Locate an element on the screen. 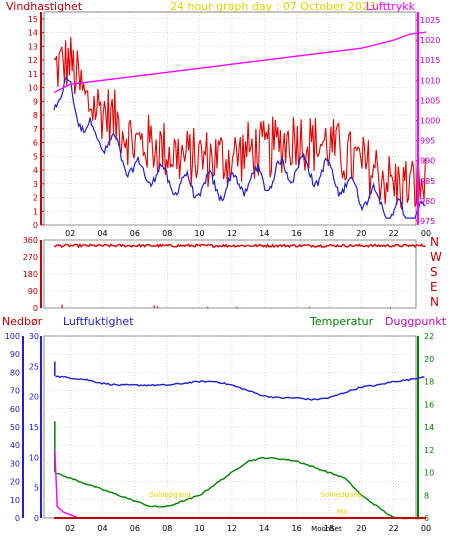  rain-ytick: 70 is located at coordinates (15, 391).